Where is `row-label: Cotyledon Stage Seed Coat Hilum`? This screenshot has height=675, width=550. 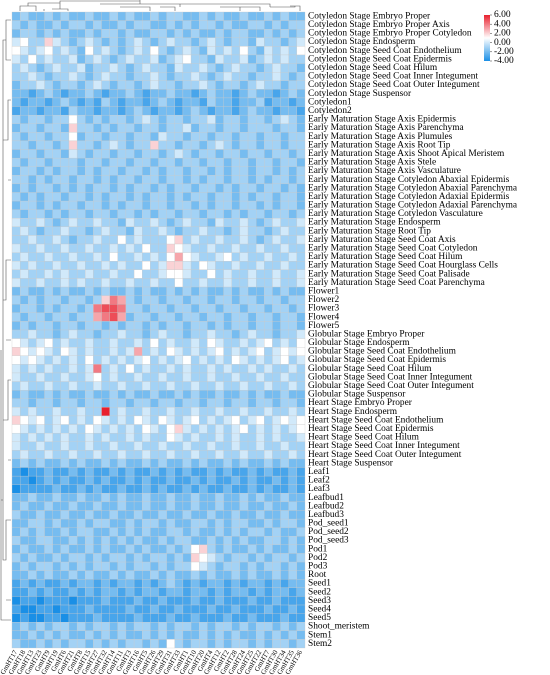
row-label: Cotyledon Stage Seed Coat Hilum is located at coordinates (373, 68).